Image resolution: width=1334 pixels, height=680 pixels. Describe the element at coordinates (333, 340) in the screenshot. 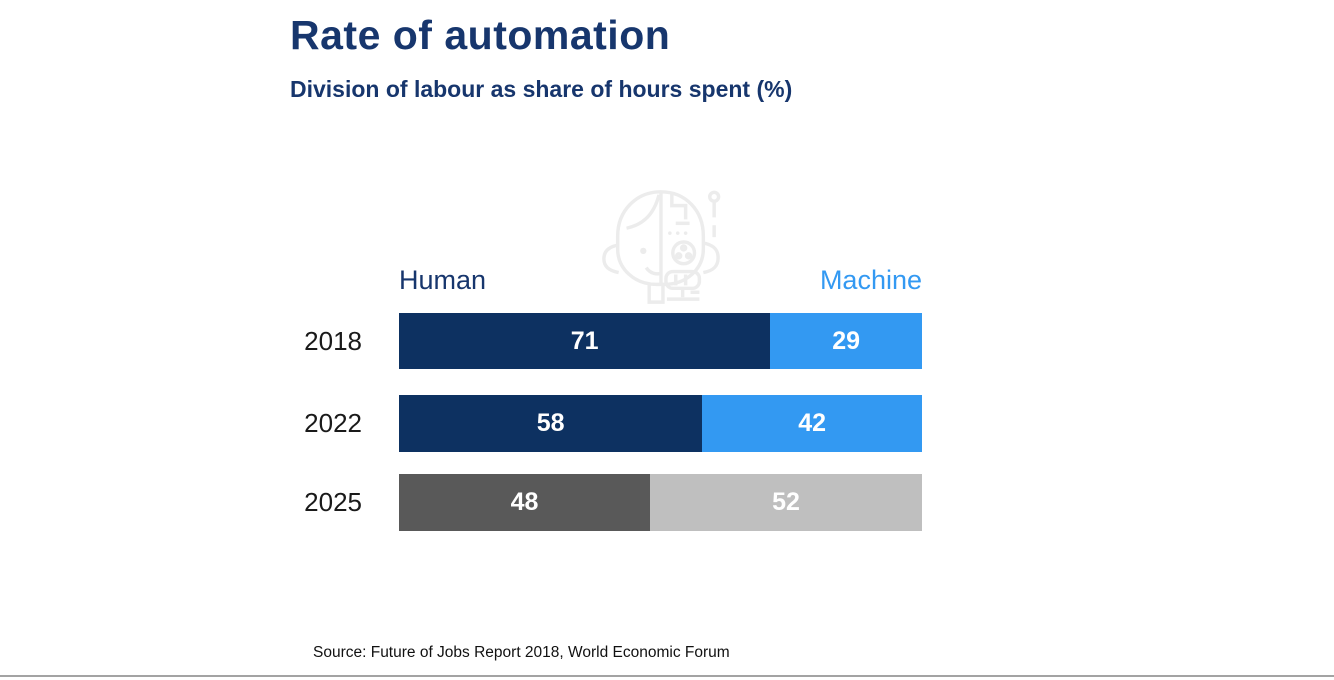

I see `year-label-2018: 2018` at that location.